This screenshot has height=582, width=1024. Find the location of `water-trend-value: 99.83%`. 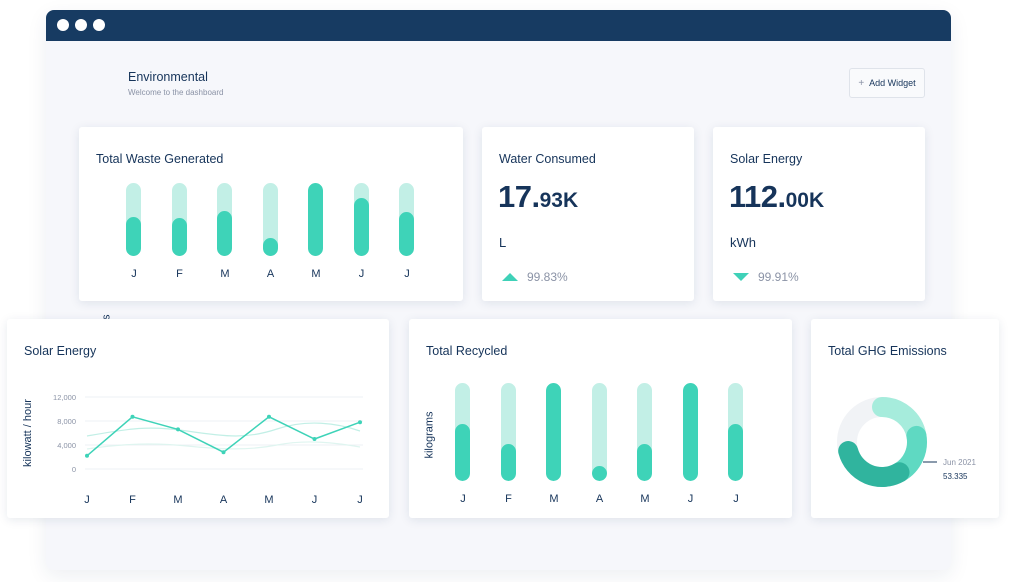

water-trend-value: 99.83% is located at coordinates (547, 277).